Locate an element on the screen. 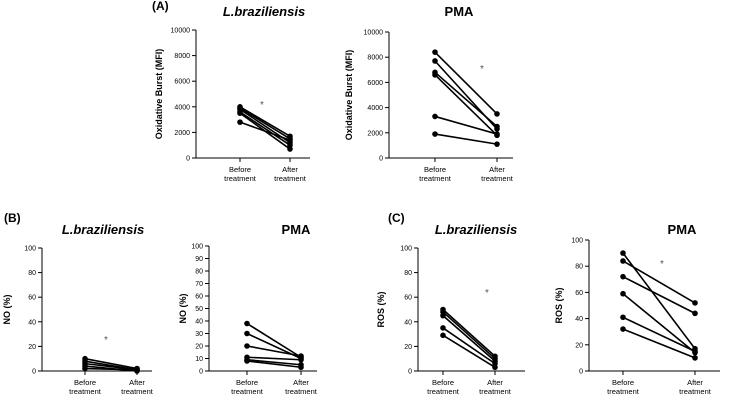  chart-4-y-axis-label: NO (%) is located at coordinates (183, 309).